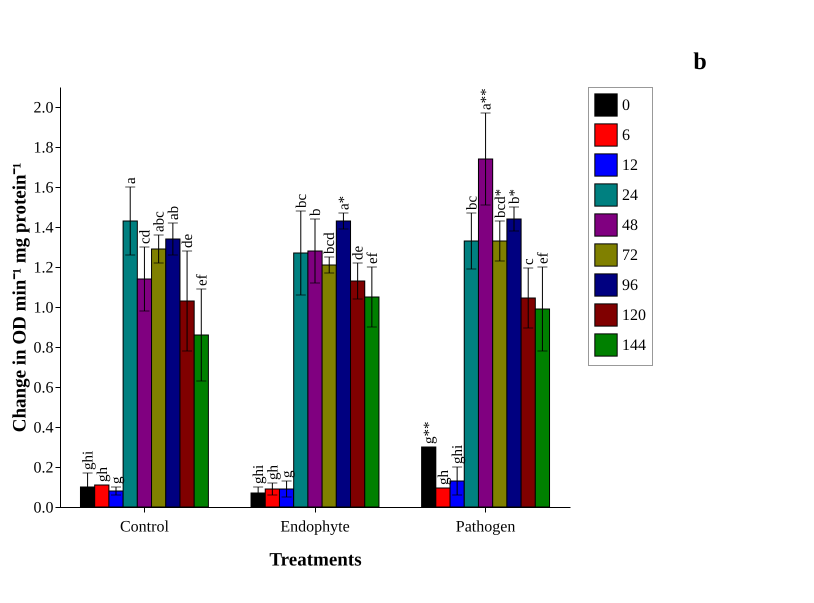 The height and width of the screenshot is (603, 814). I want to click on x-tick-label: Control, so click(145, 527).